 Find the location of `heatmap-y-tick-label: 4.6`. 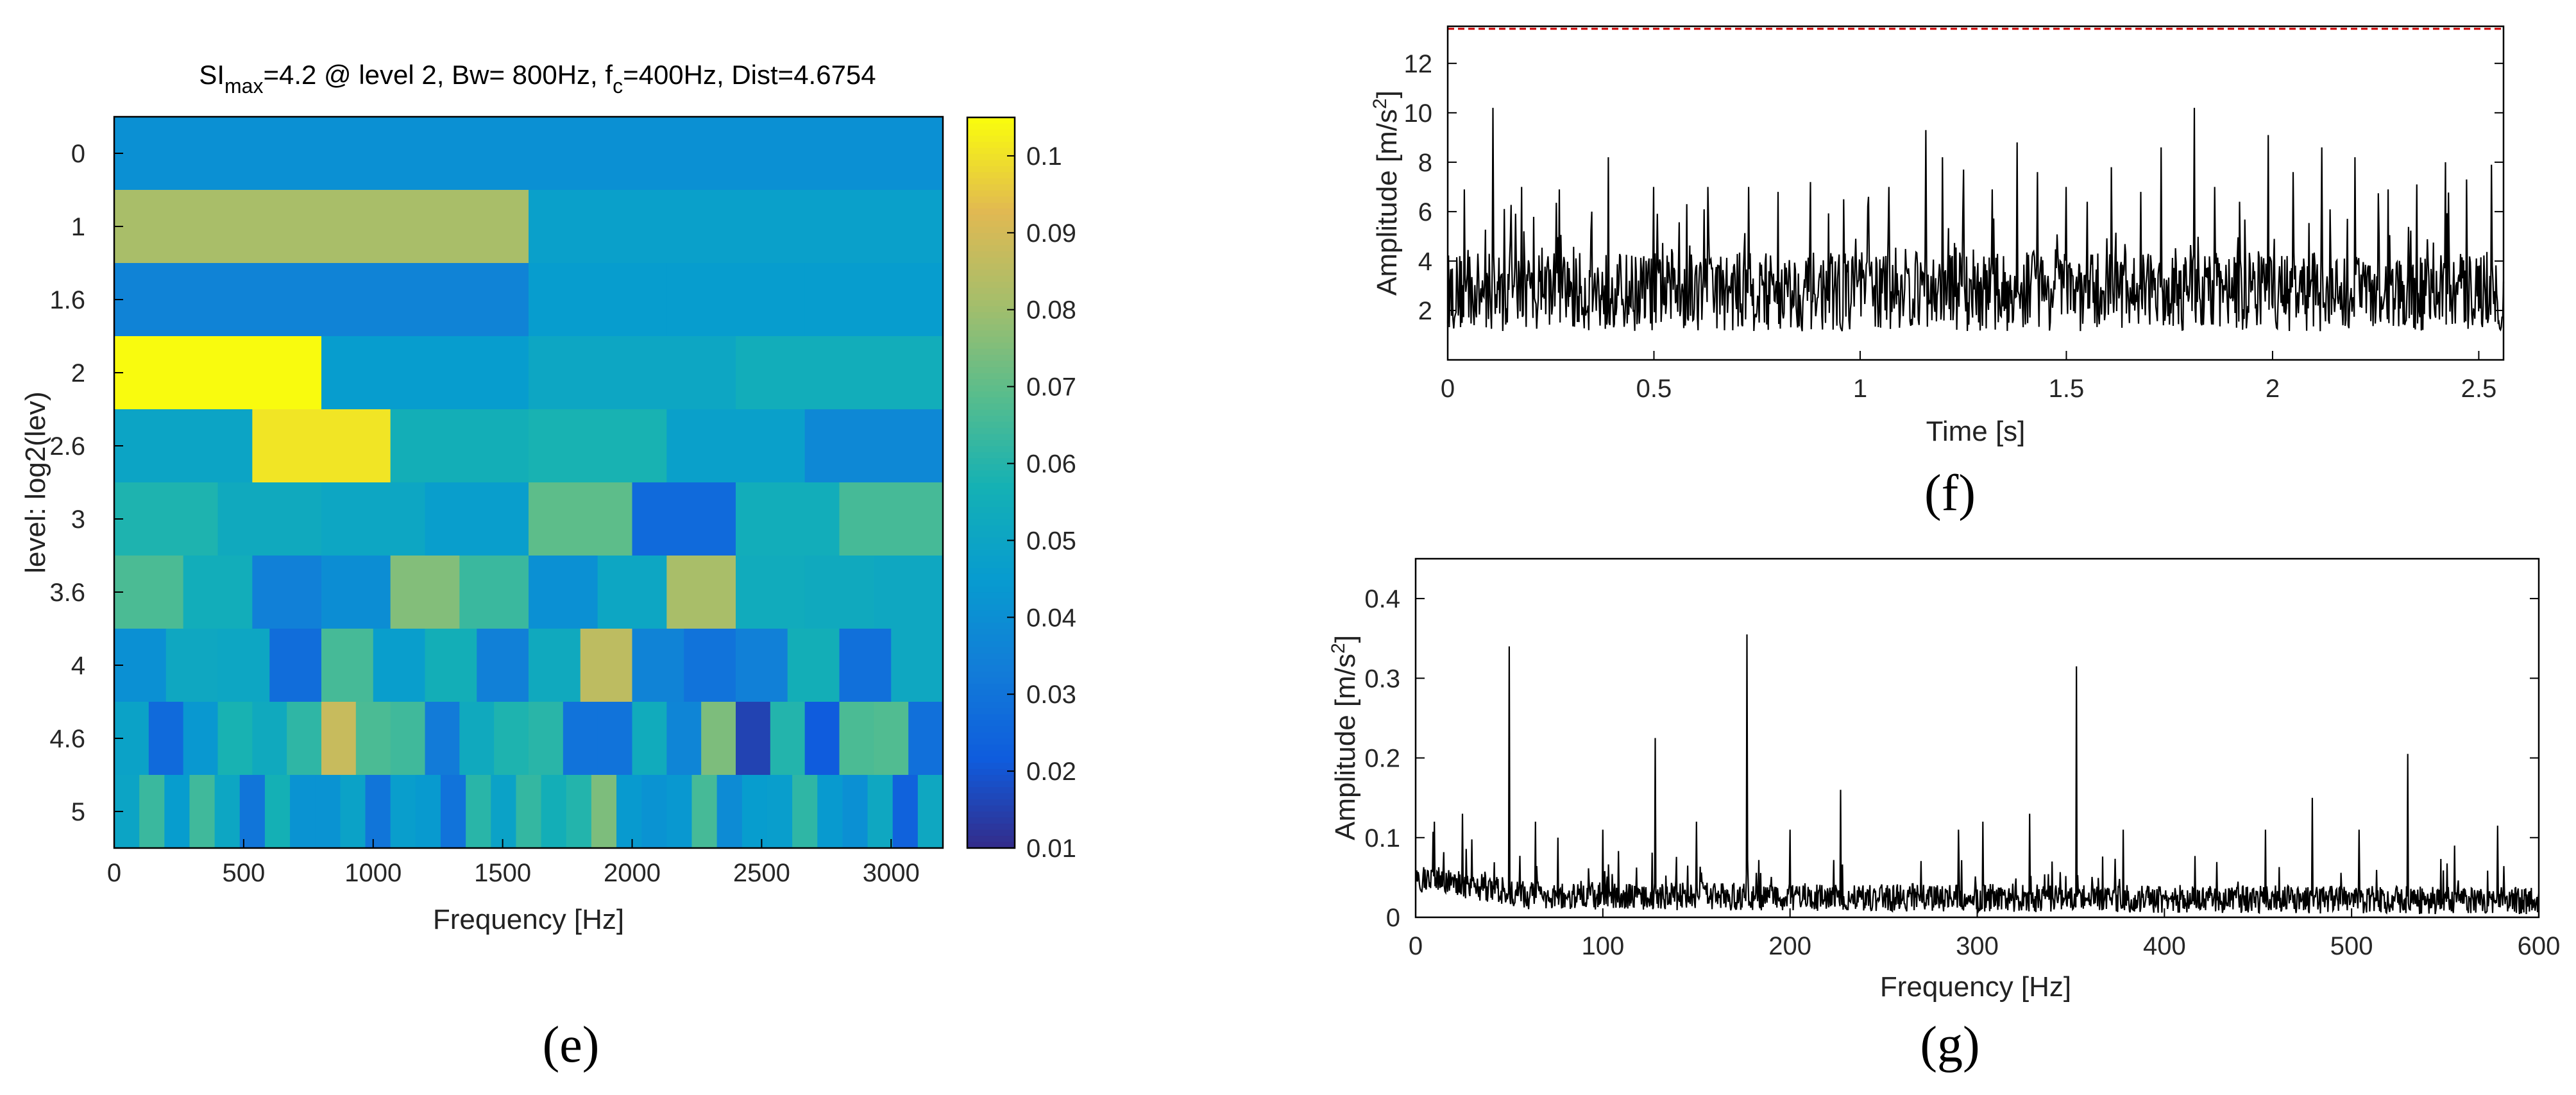

heatmap-y-tick-label: 4.6 is located at coordinates (67, 739).